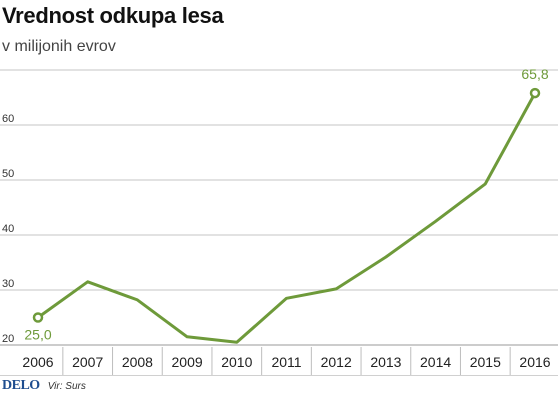  What do you see at coordinates (286, 362) in the screenshot?
I see `x-tick-label: 2011` at bounding box center [286, 362].